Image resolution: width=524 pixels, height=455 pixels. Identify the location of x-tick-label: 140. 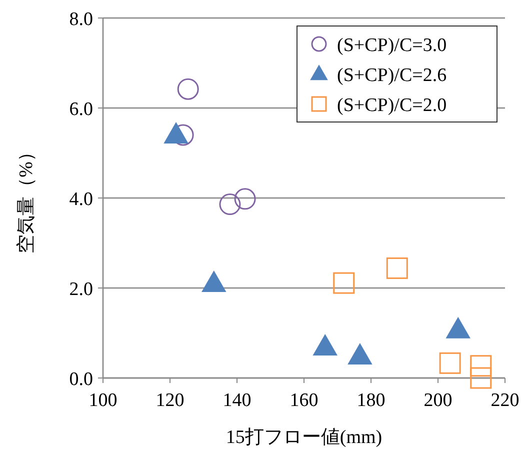
(237, 400).